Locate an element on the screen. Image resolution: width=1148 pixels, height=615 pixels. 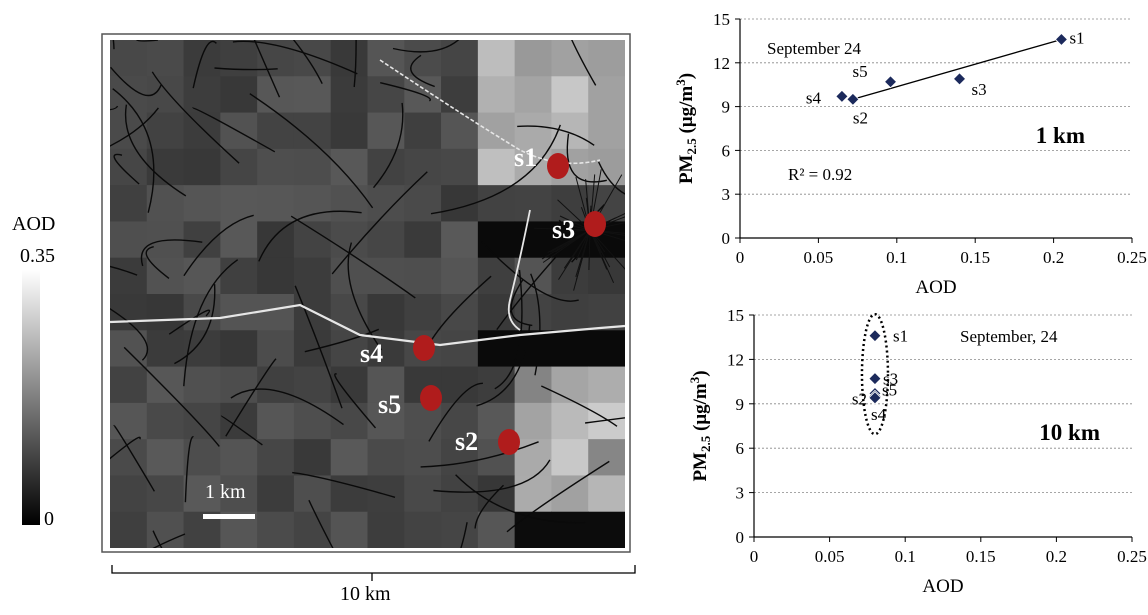
point-label-s5: s5 is located at coordinates (889, 389).